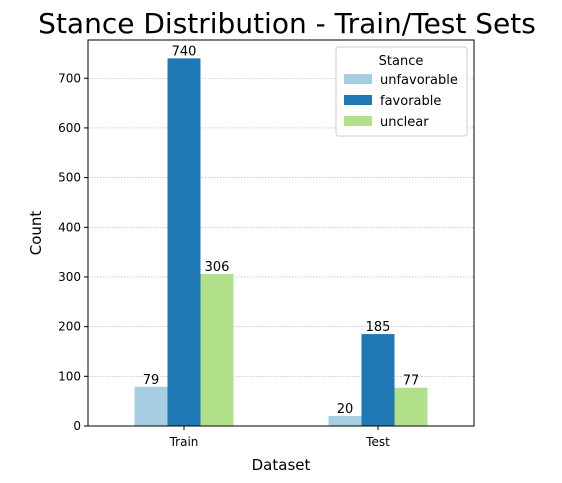 The height and width of the screenshot is (483, 562). Describe the element at coordinates (401, 61) in the screenshot. I see `legend-title: Stance` at that location.